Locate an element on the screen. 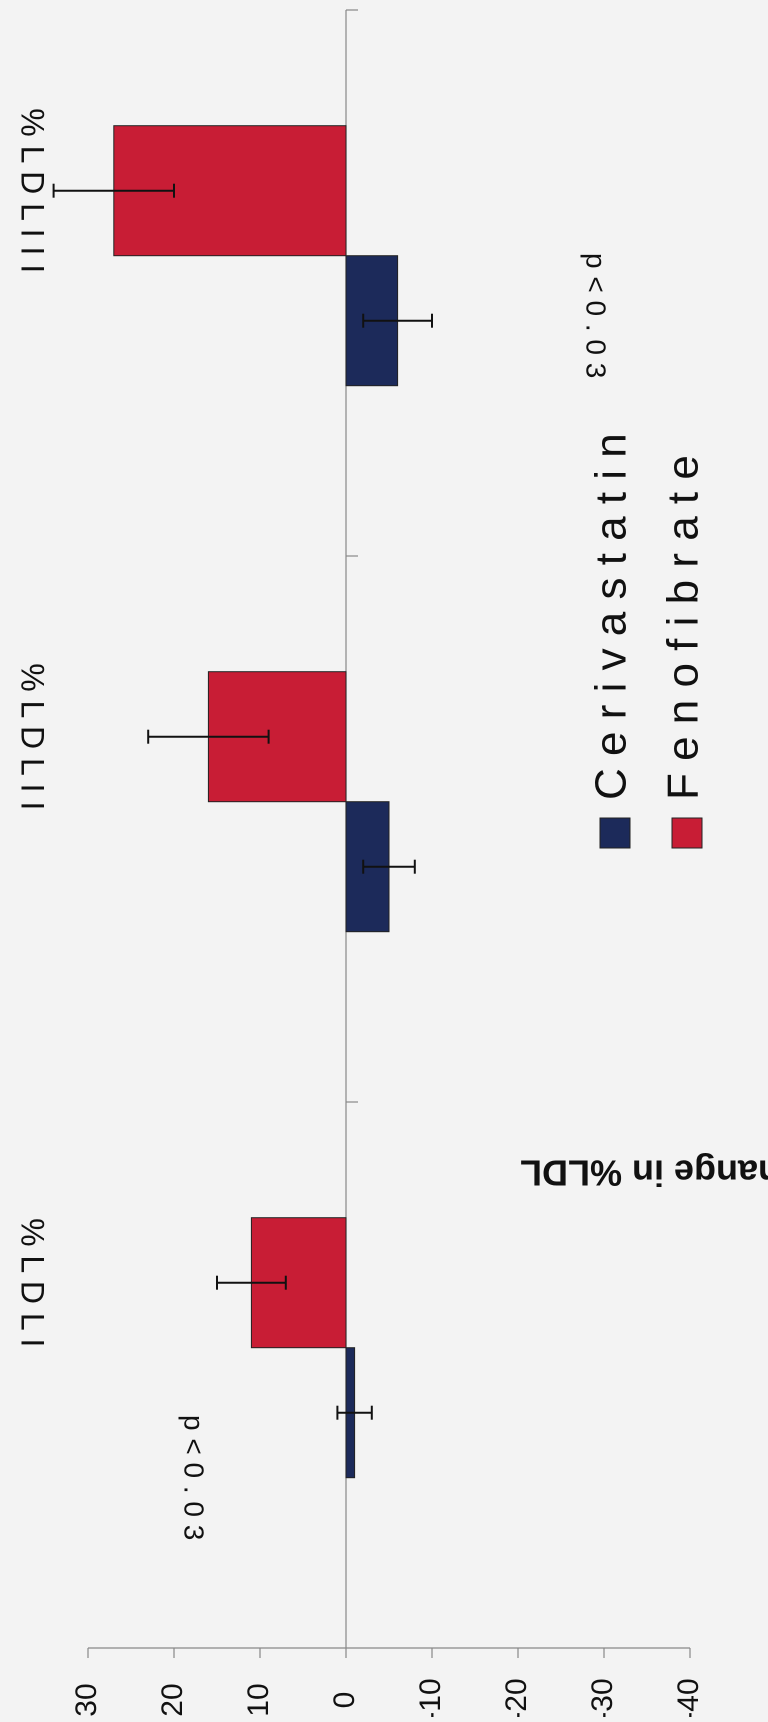  y-tick-label: -10 is located at coordinates (430, 1697).